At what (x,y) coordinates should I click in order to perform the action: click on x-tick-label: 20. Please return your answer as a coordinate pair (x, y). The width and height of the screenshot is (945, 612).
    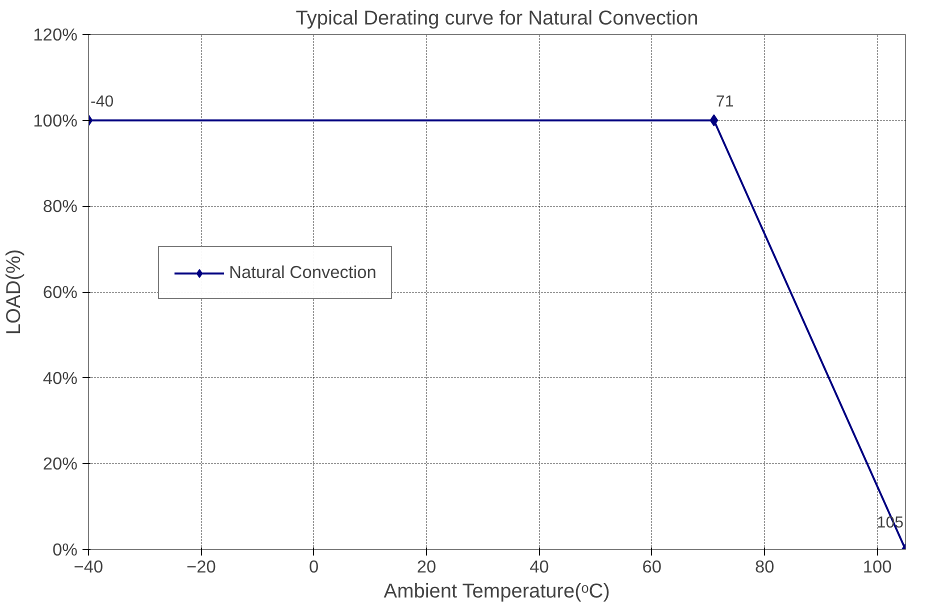
    Looking at the image, I should click on (426, 566).